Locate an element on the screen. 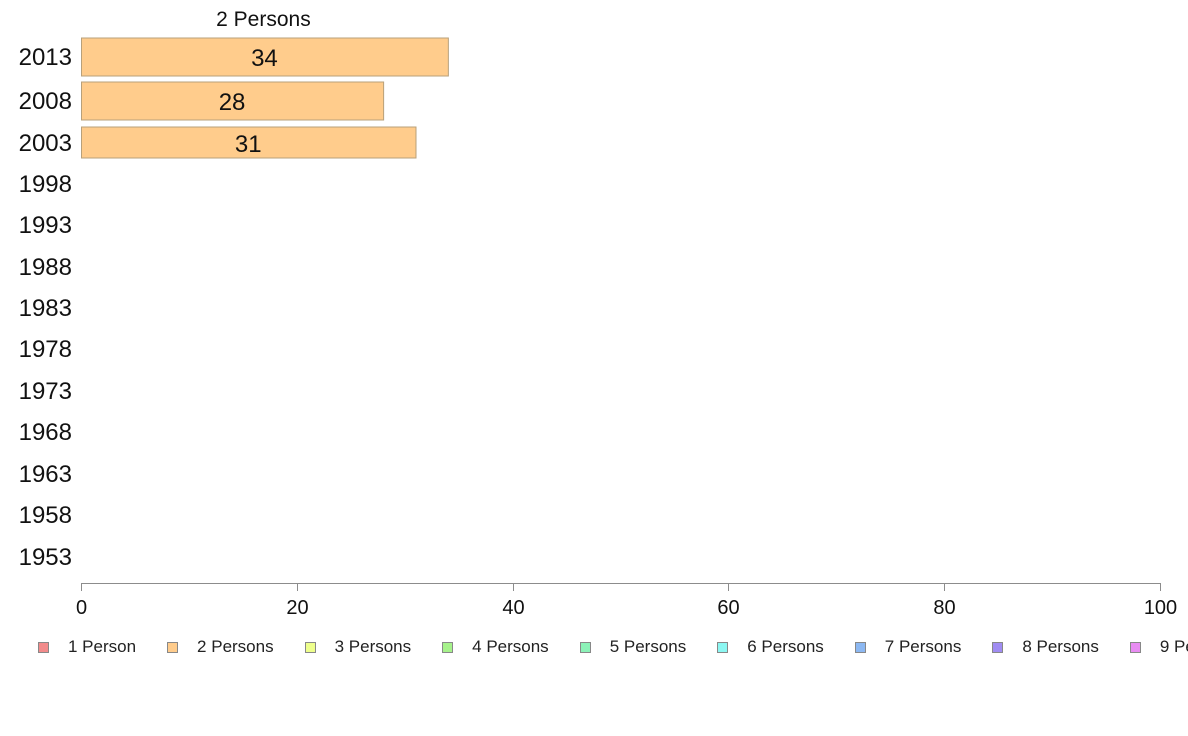 The image size is (1188, 736). legend-item: 4 Persons is located at coordinates (495, 647).